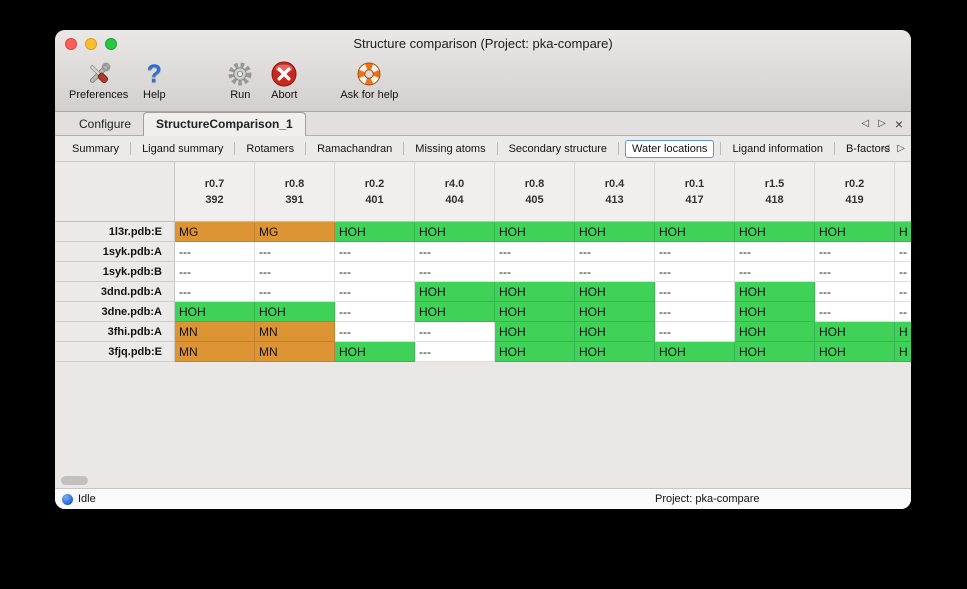  I want to click on subtab-ligand-summary: Ligand summary, so click(183, 148).